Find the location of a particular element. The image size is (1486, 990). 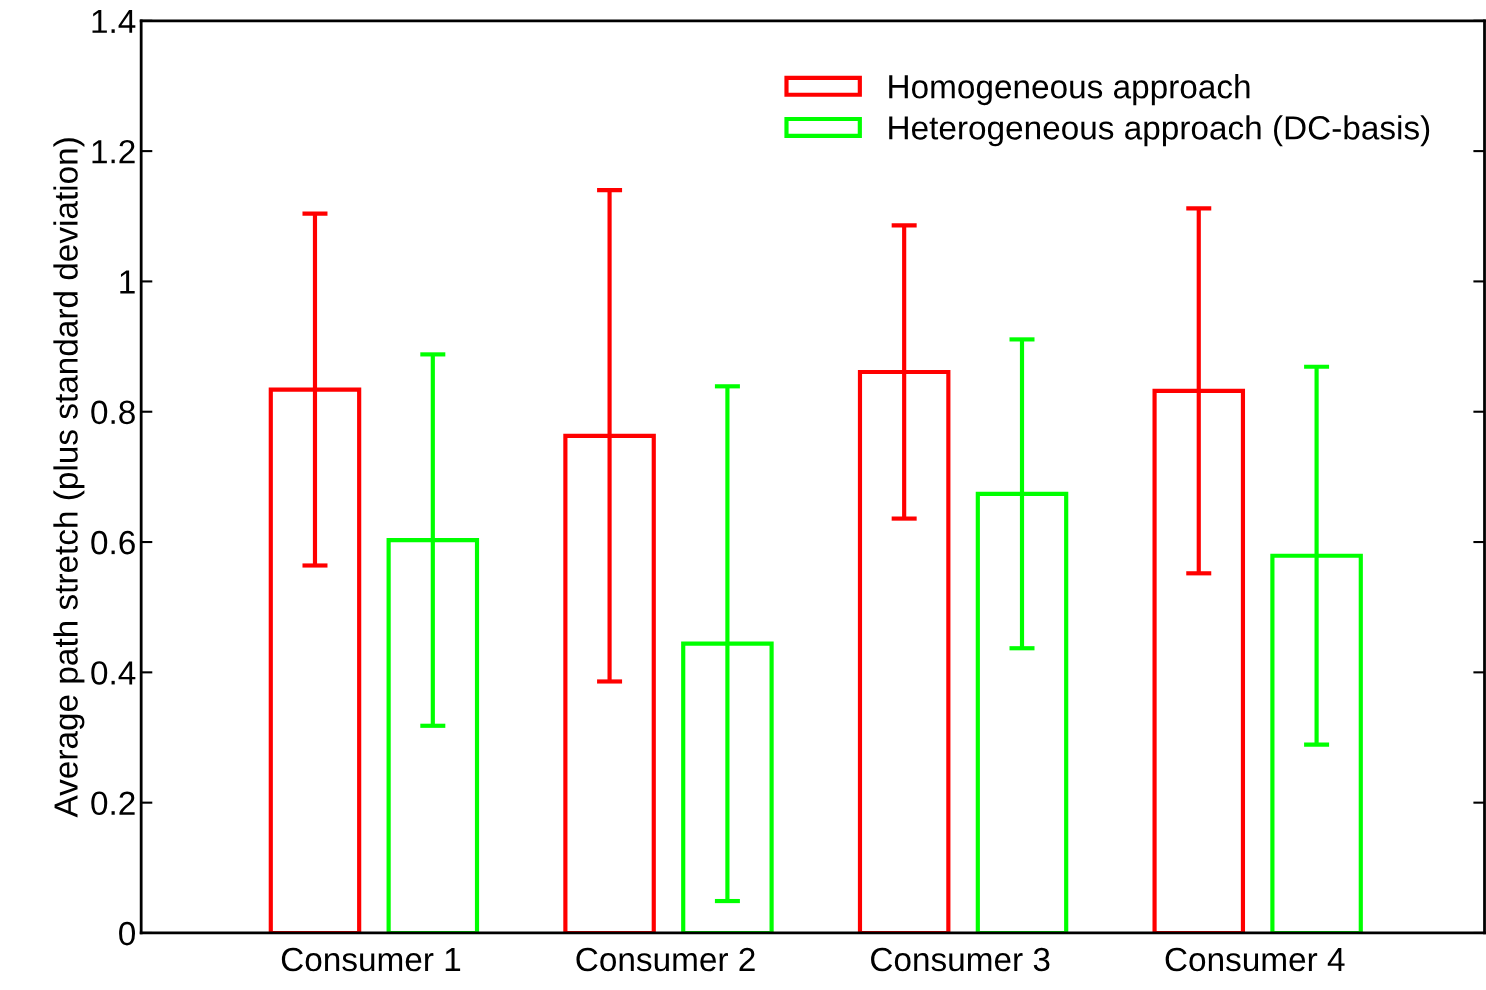

y-tick-label: 0 is located at coordinates (127, 933).